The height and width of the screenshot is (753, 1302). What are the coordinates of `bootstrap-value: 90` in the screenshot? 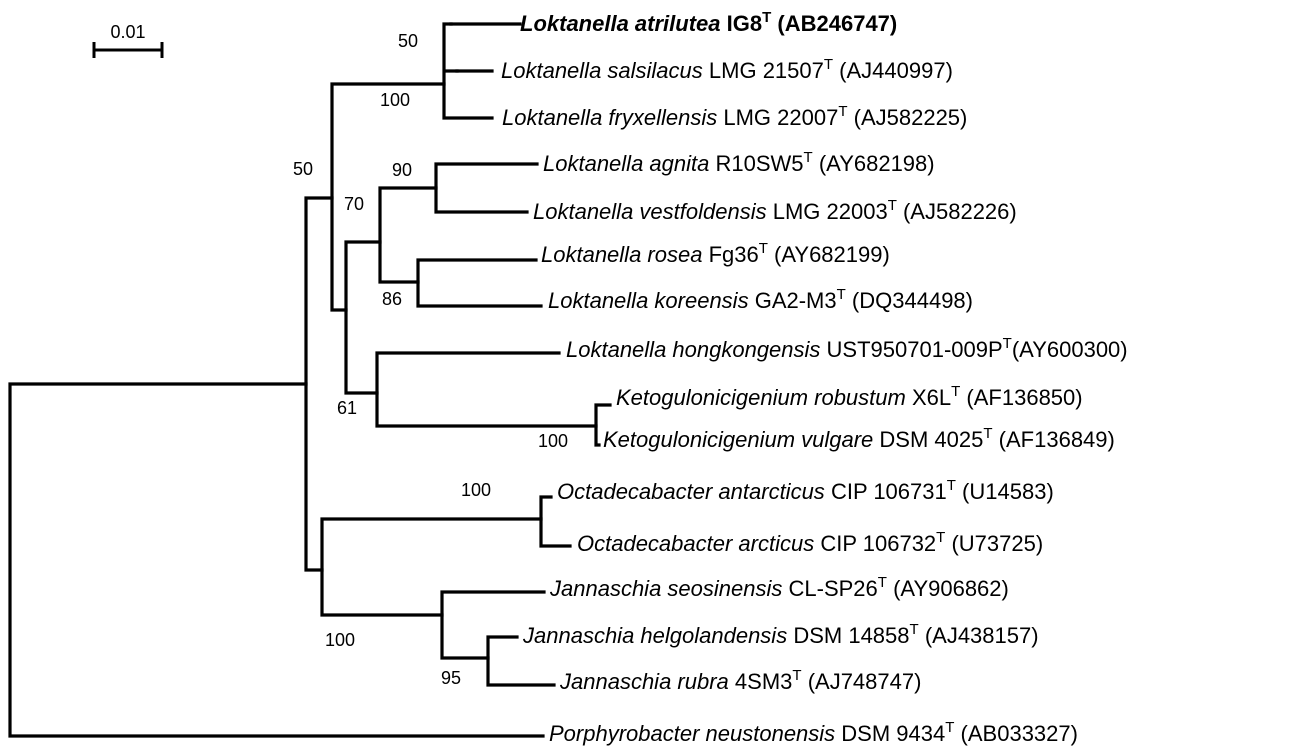 It's located at (402, 170).